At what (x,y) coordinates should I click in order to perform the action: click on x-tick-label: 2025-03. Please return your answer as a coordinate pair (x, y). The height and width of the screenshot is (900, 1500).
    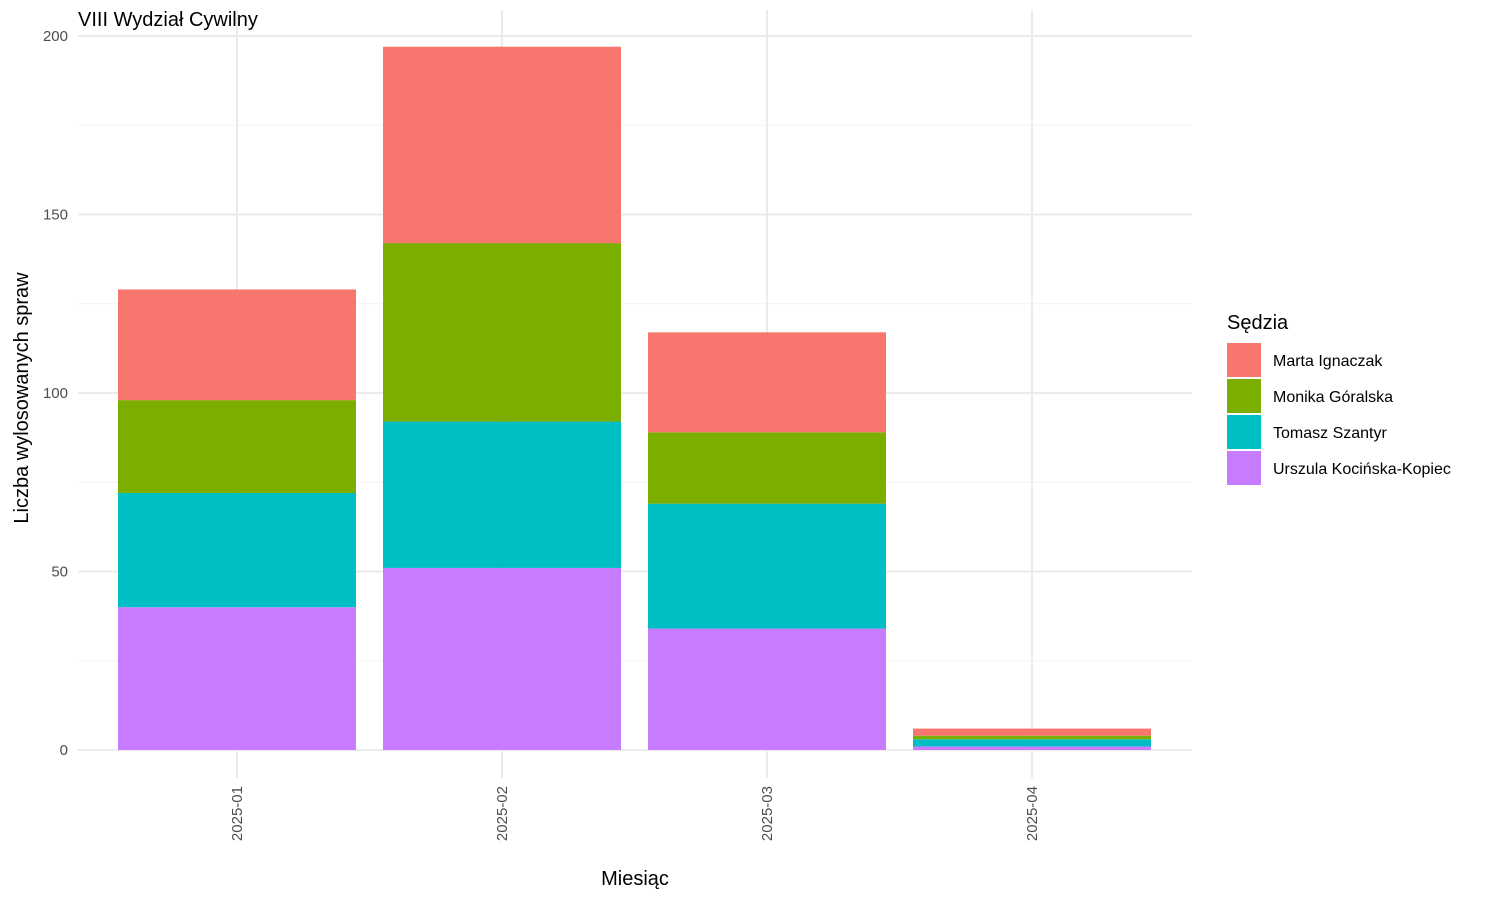
    Looking at the image, I should click on (767, 813).